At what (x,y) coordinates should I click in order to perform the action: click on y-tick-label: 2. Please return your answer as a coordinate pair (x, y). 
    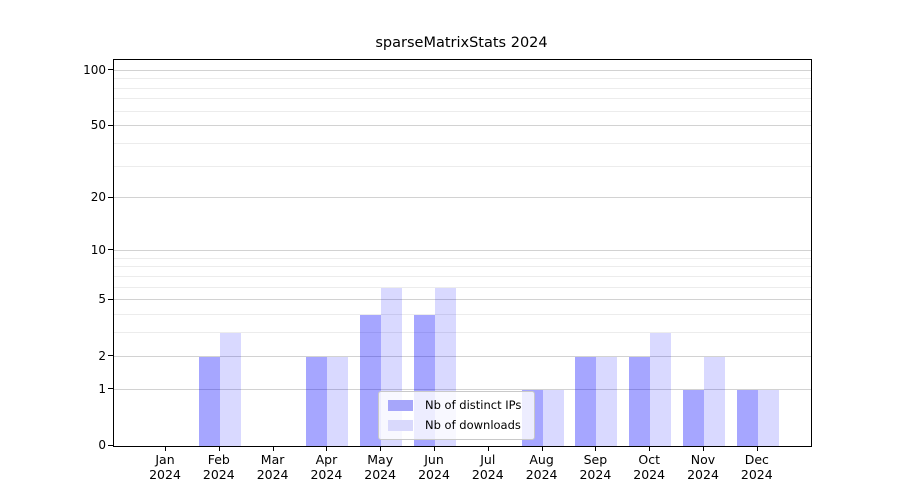
    Looking at the image, I should click on (102, 355).